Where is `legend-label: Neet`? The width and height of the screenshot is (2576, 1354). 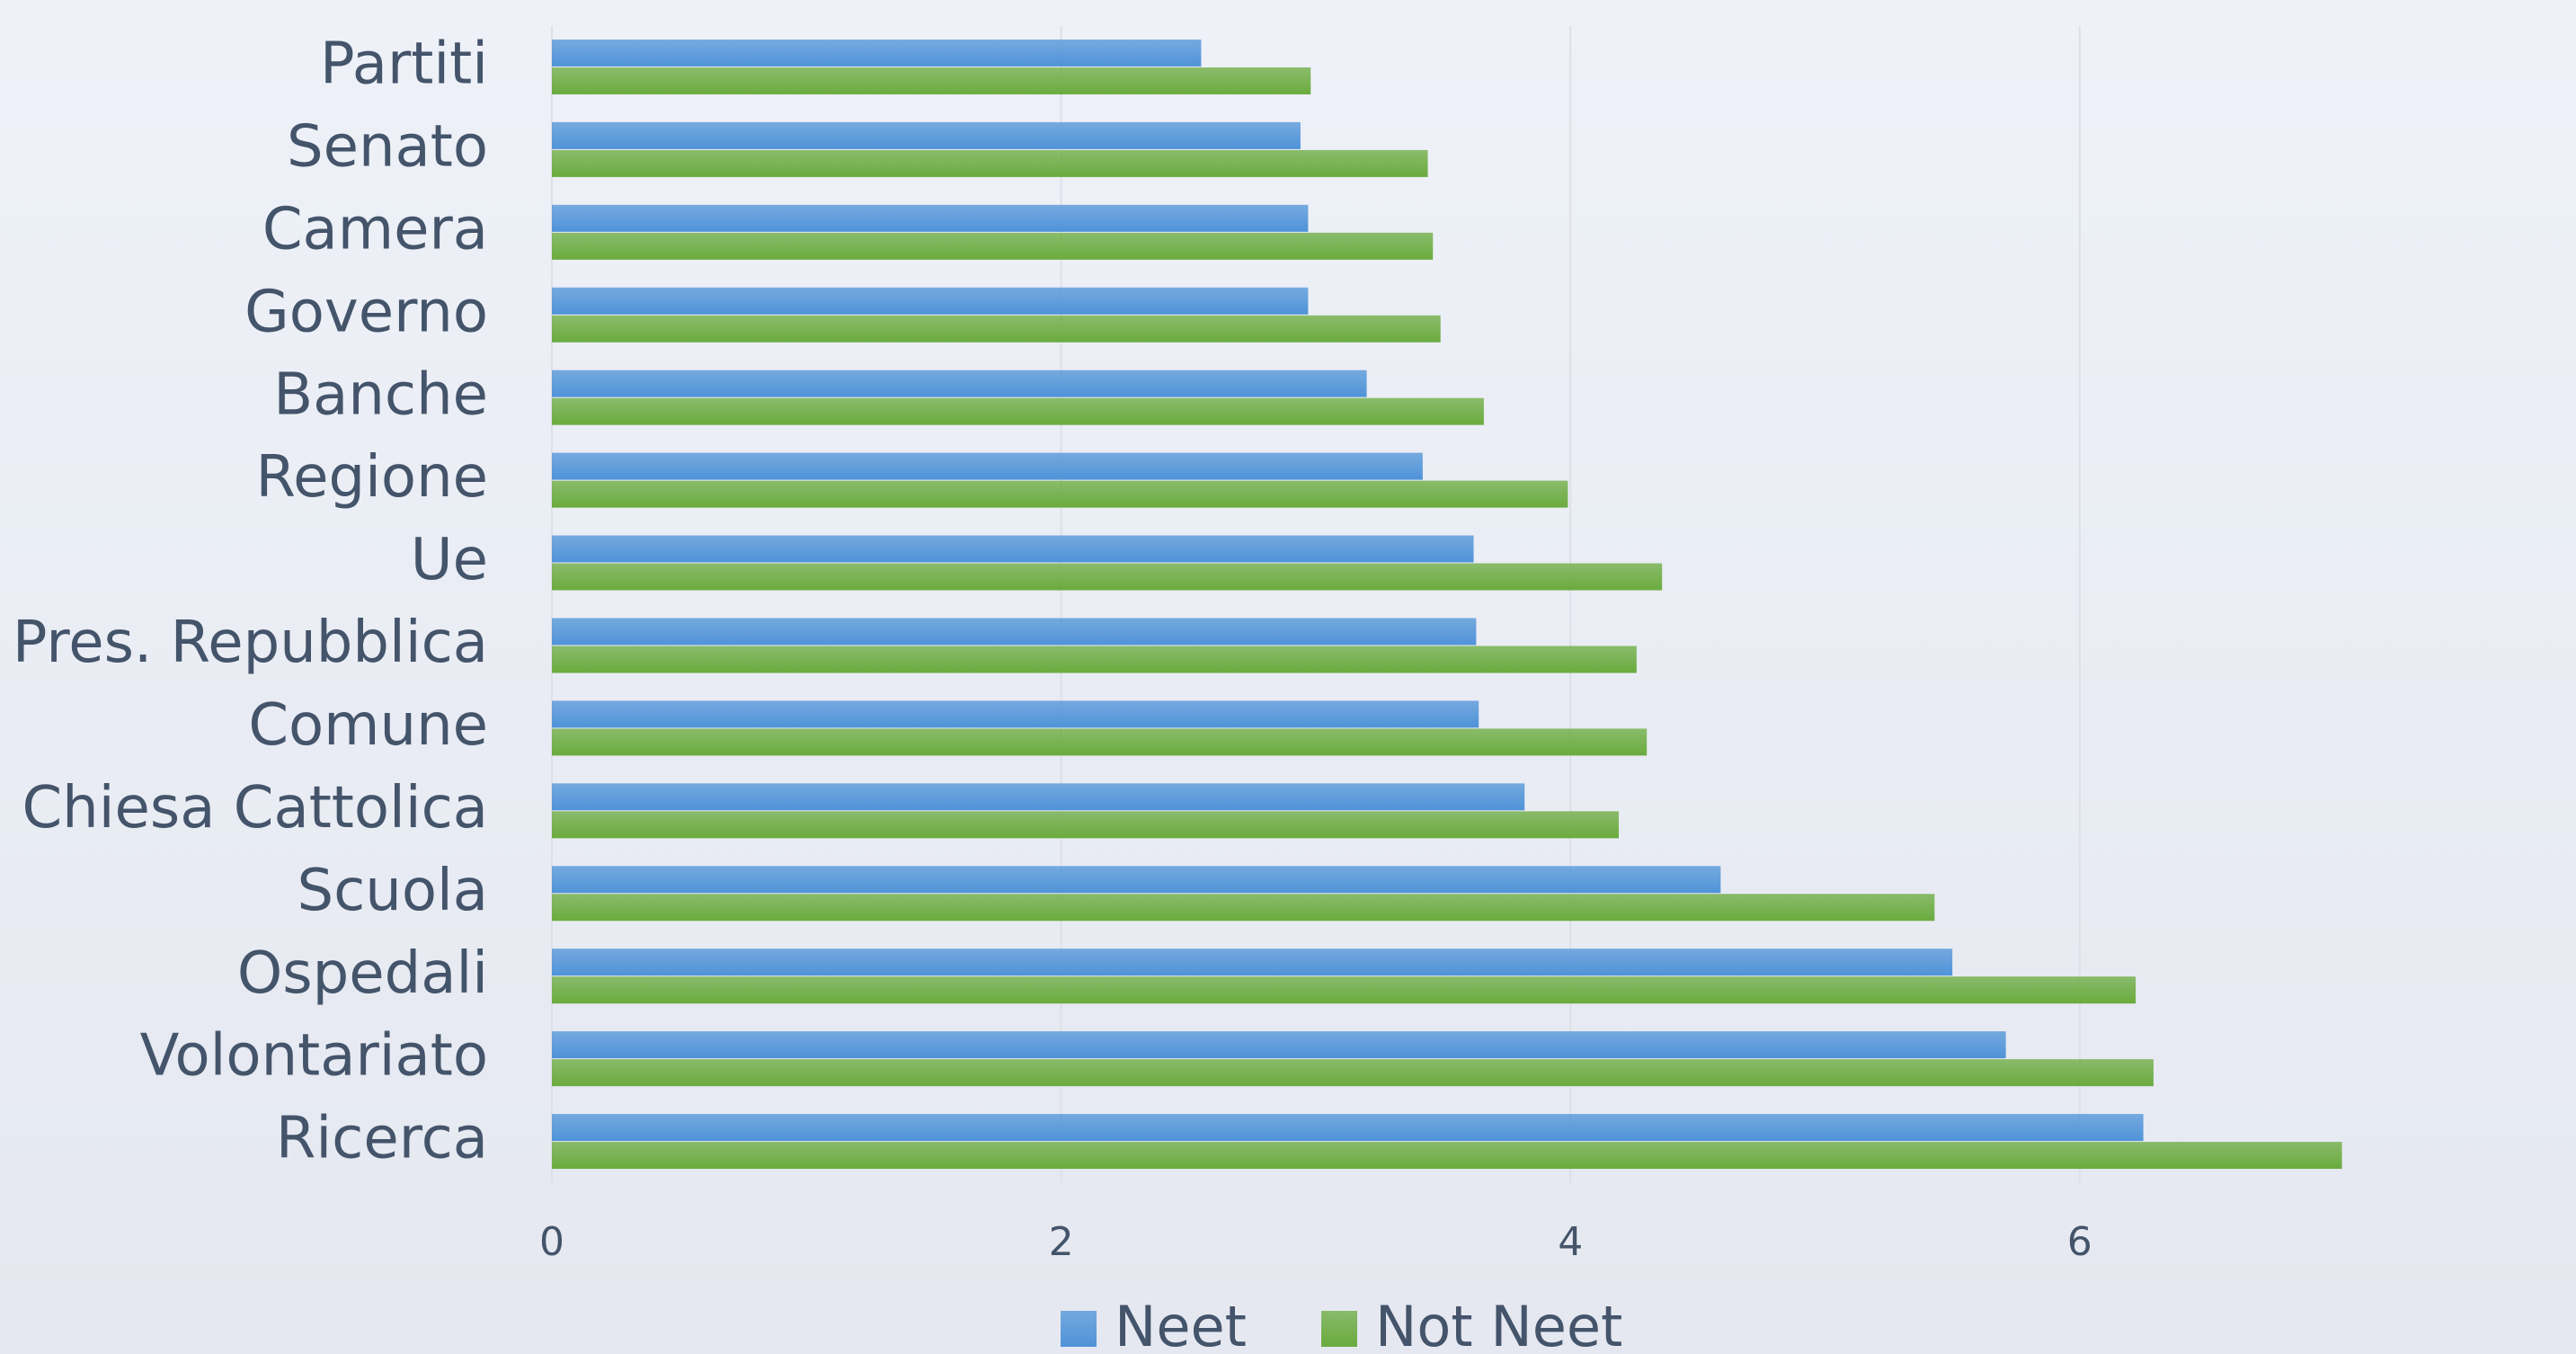 legend-label: Neet is located at coordinates (1181, 1324).